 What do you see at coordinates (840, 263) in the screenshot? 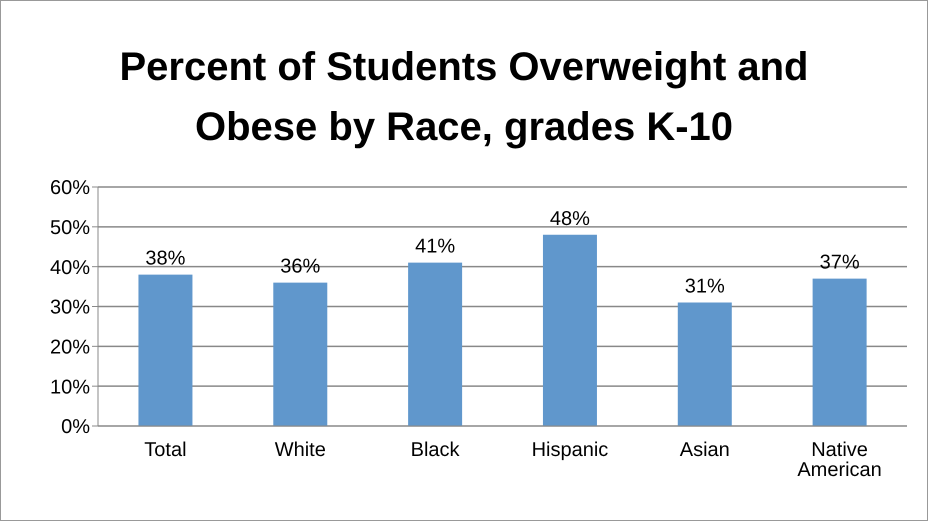
I see `data-label: 37%` at bounding box center [840, 263].